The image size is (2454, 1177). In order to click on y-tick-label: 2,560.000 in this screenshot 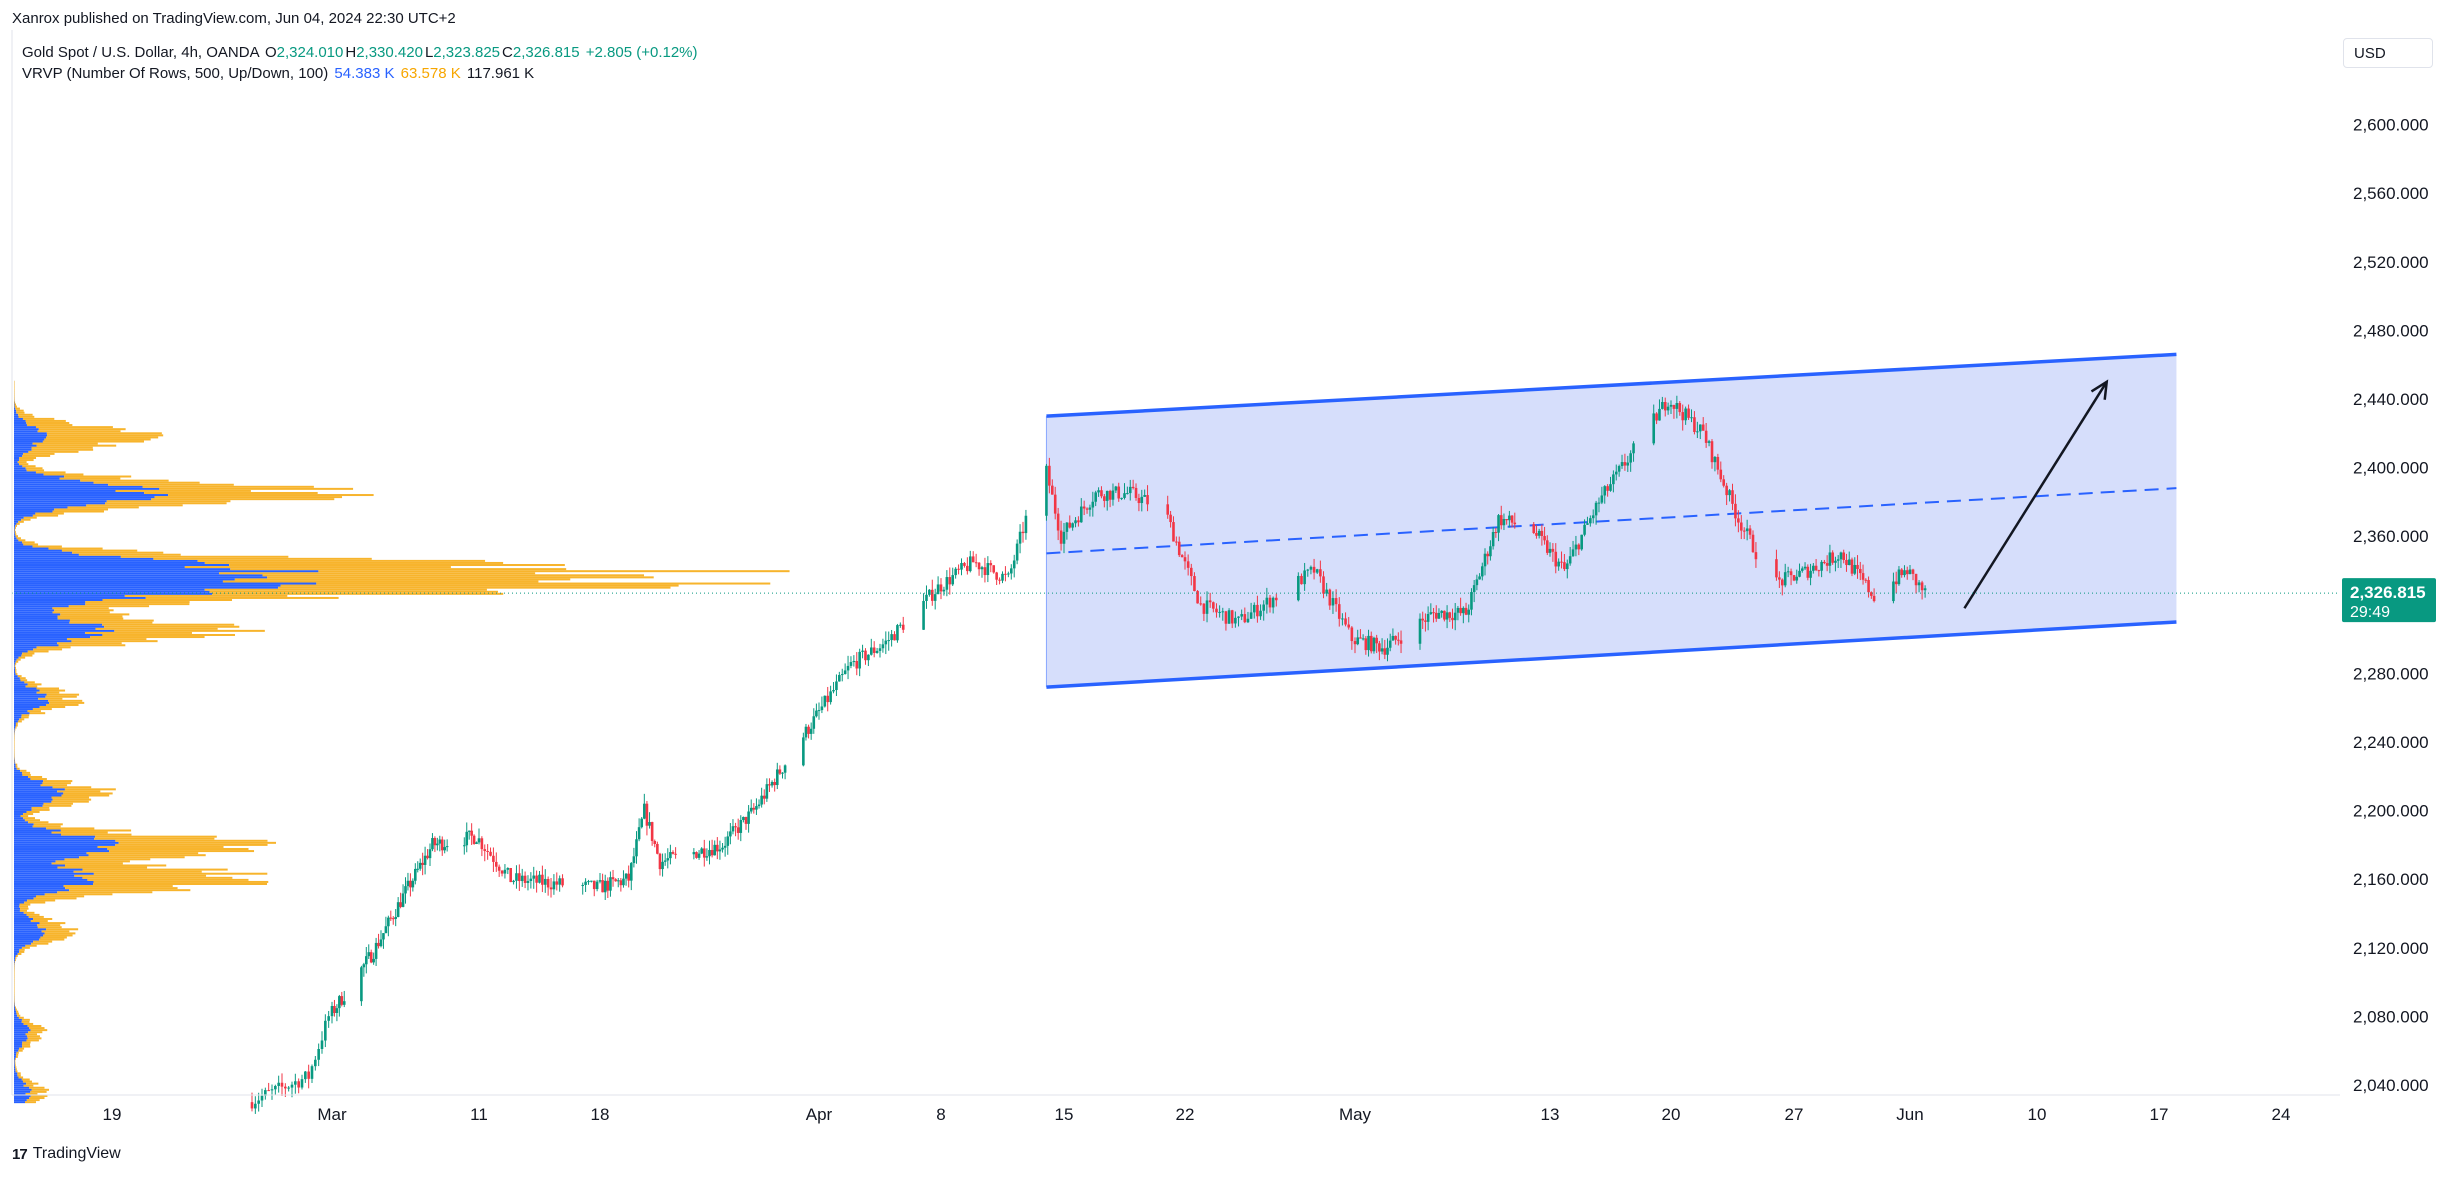, I will do `click(2391, 193)`.